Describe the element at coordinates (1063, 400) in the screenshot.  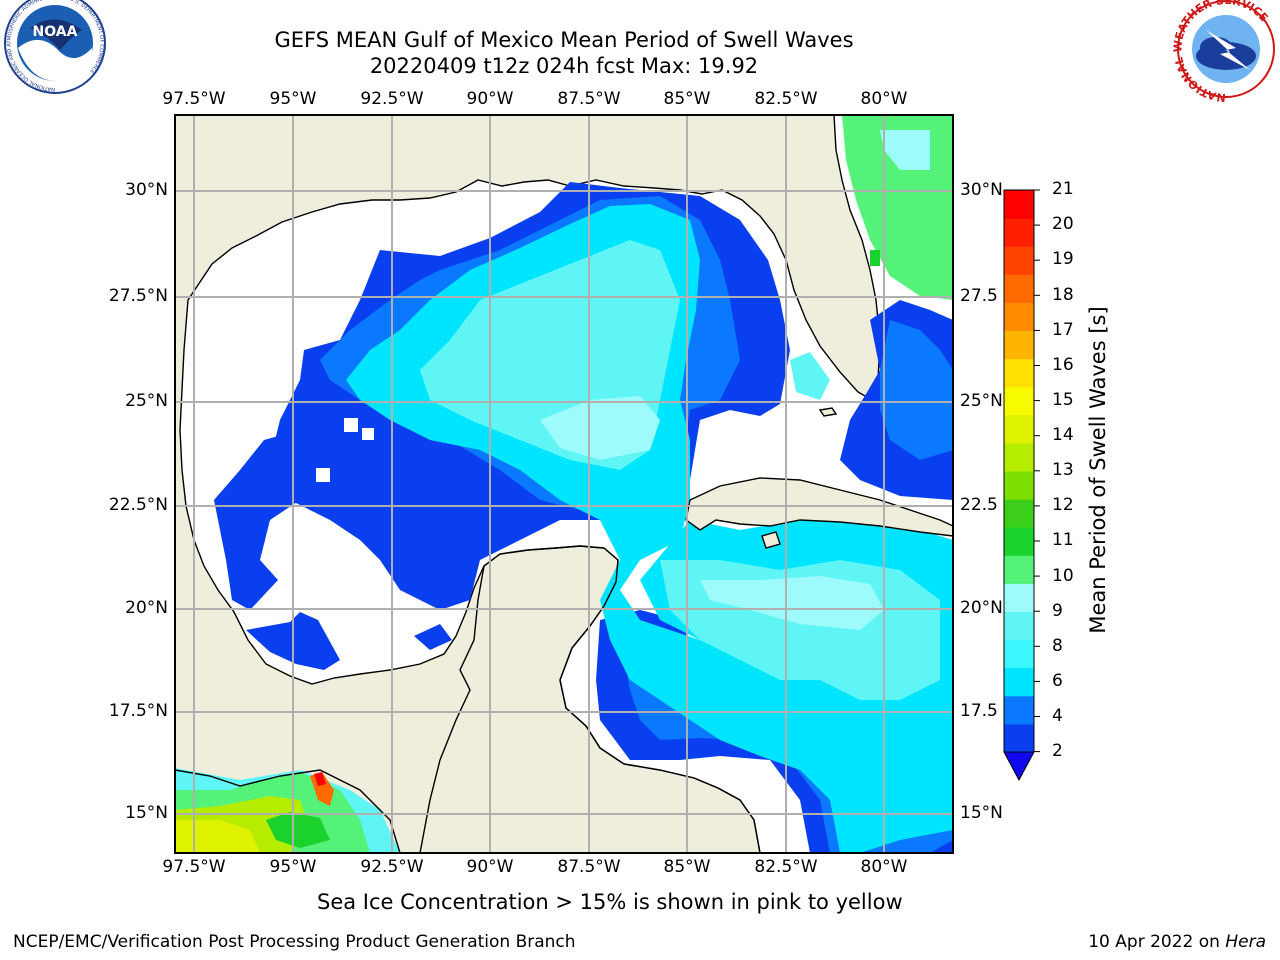
I see `colorbar-tick-label: 15` at that location.